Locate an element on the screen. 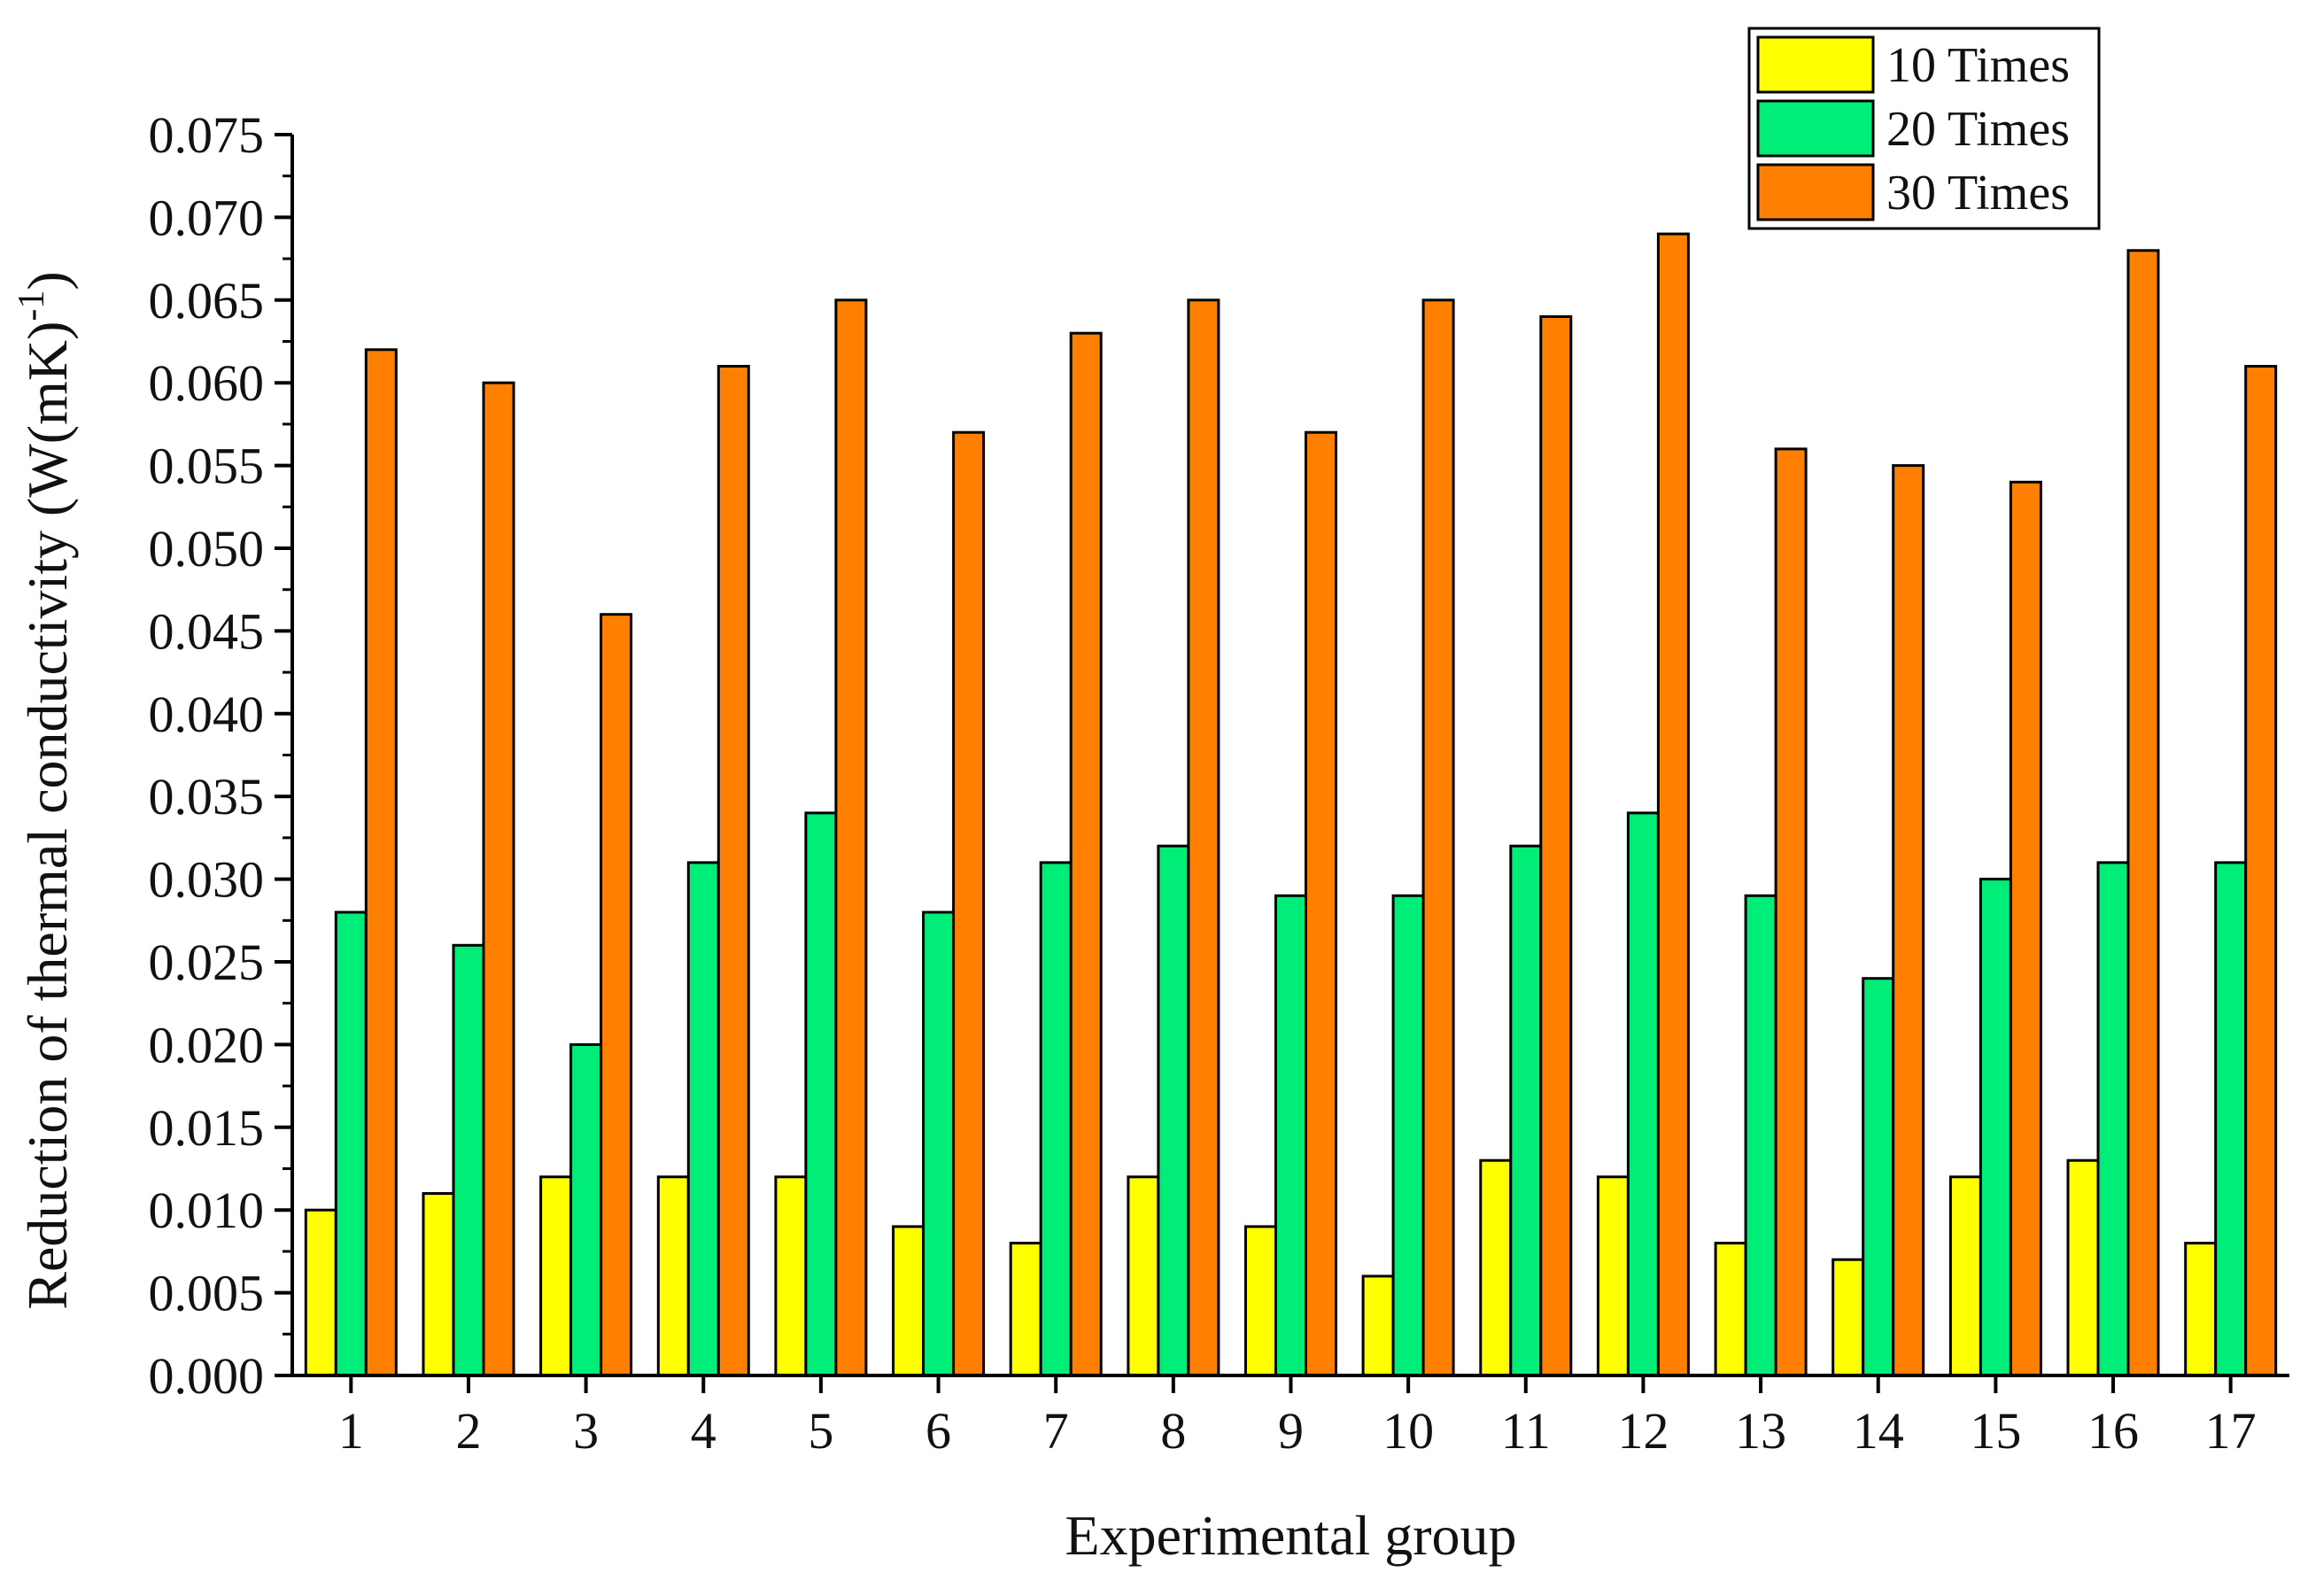  x-tick-label: 15 is located at coordinates (1996, 1431).